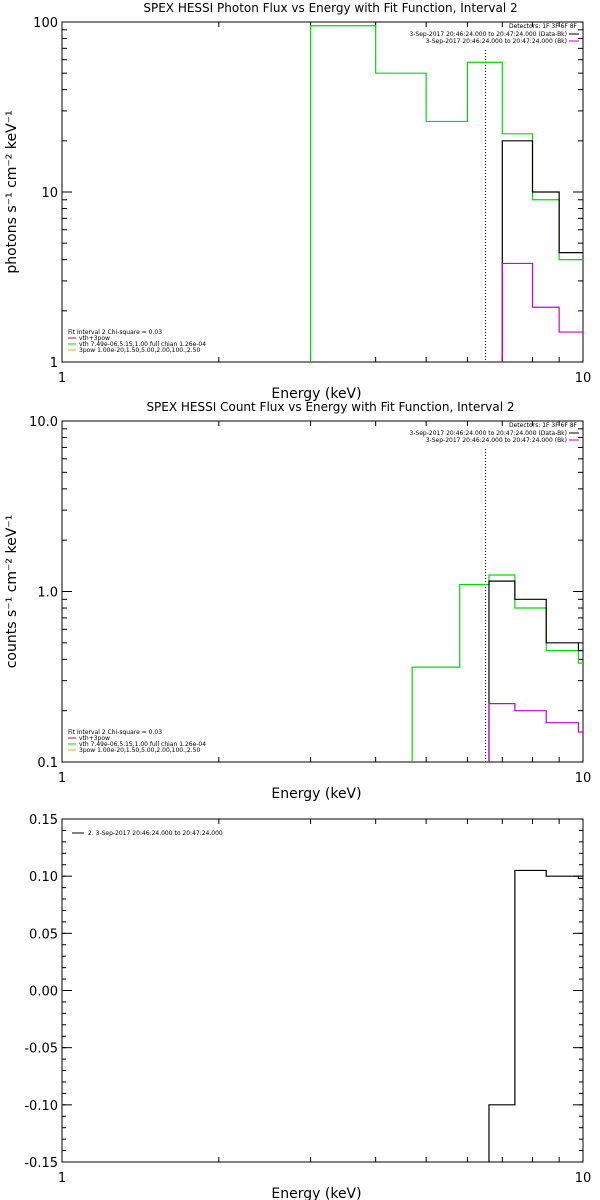  What do you see at coordinates (43, 992) in the screenshot?
I see `y-tick-label: 0.00` at bounding box center [43, 992].